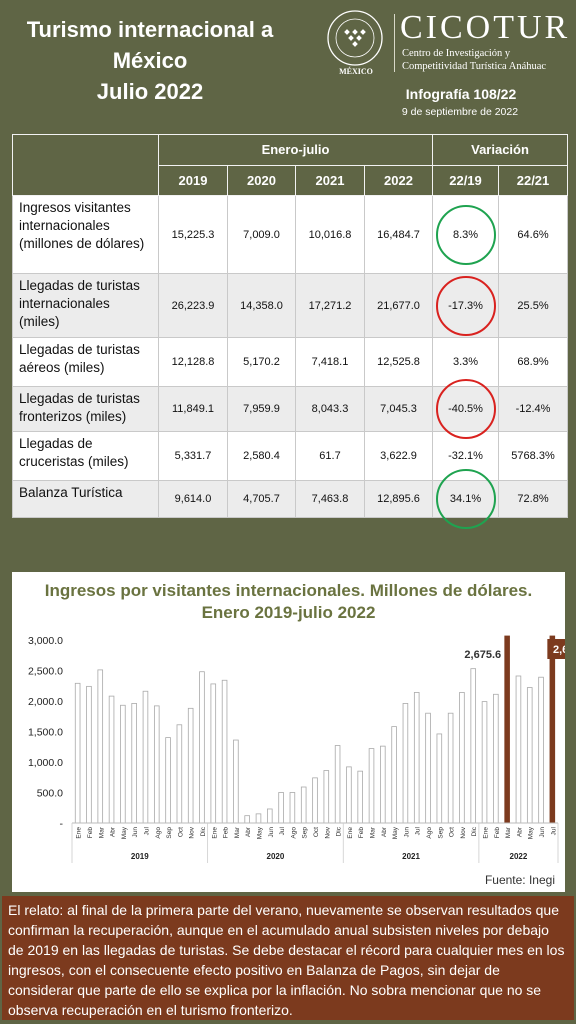 This screenshot has width=576, height=1024. I want to click on cell-value: 11,849.1, so click(193, 408).